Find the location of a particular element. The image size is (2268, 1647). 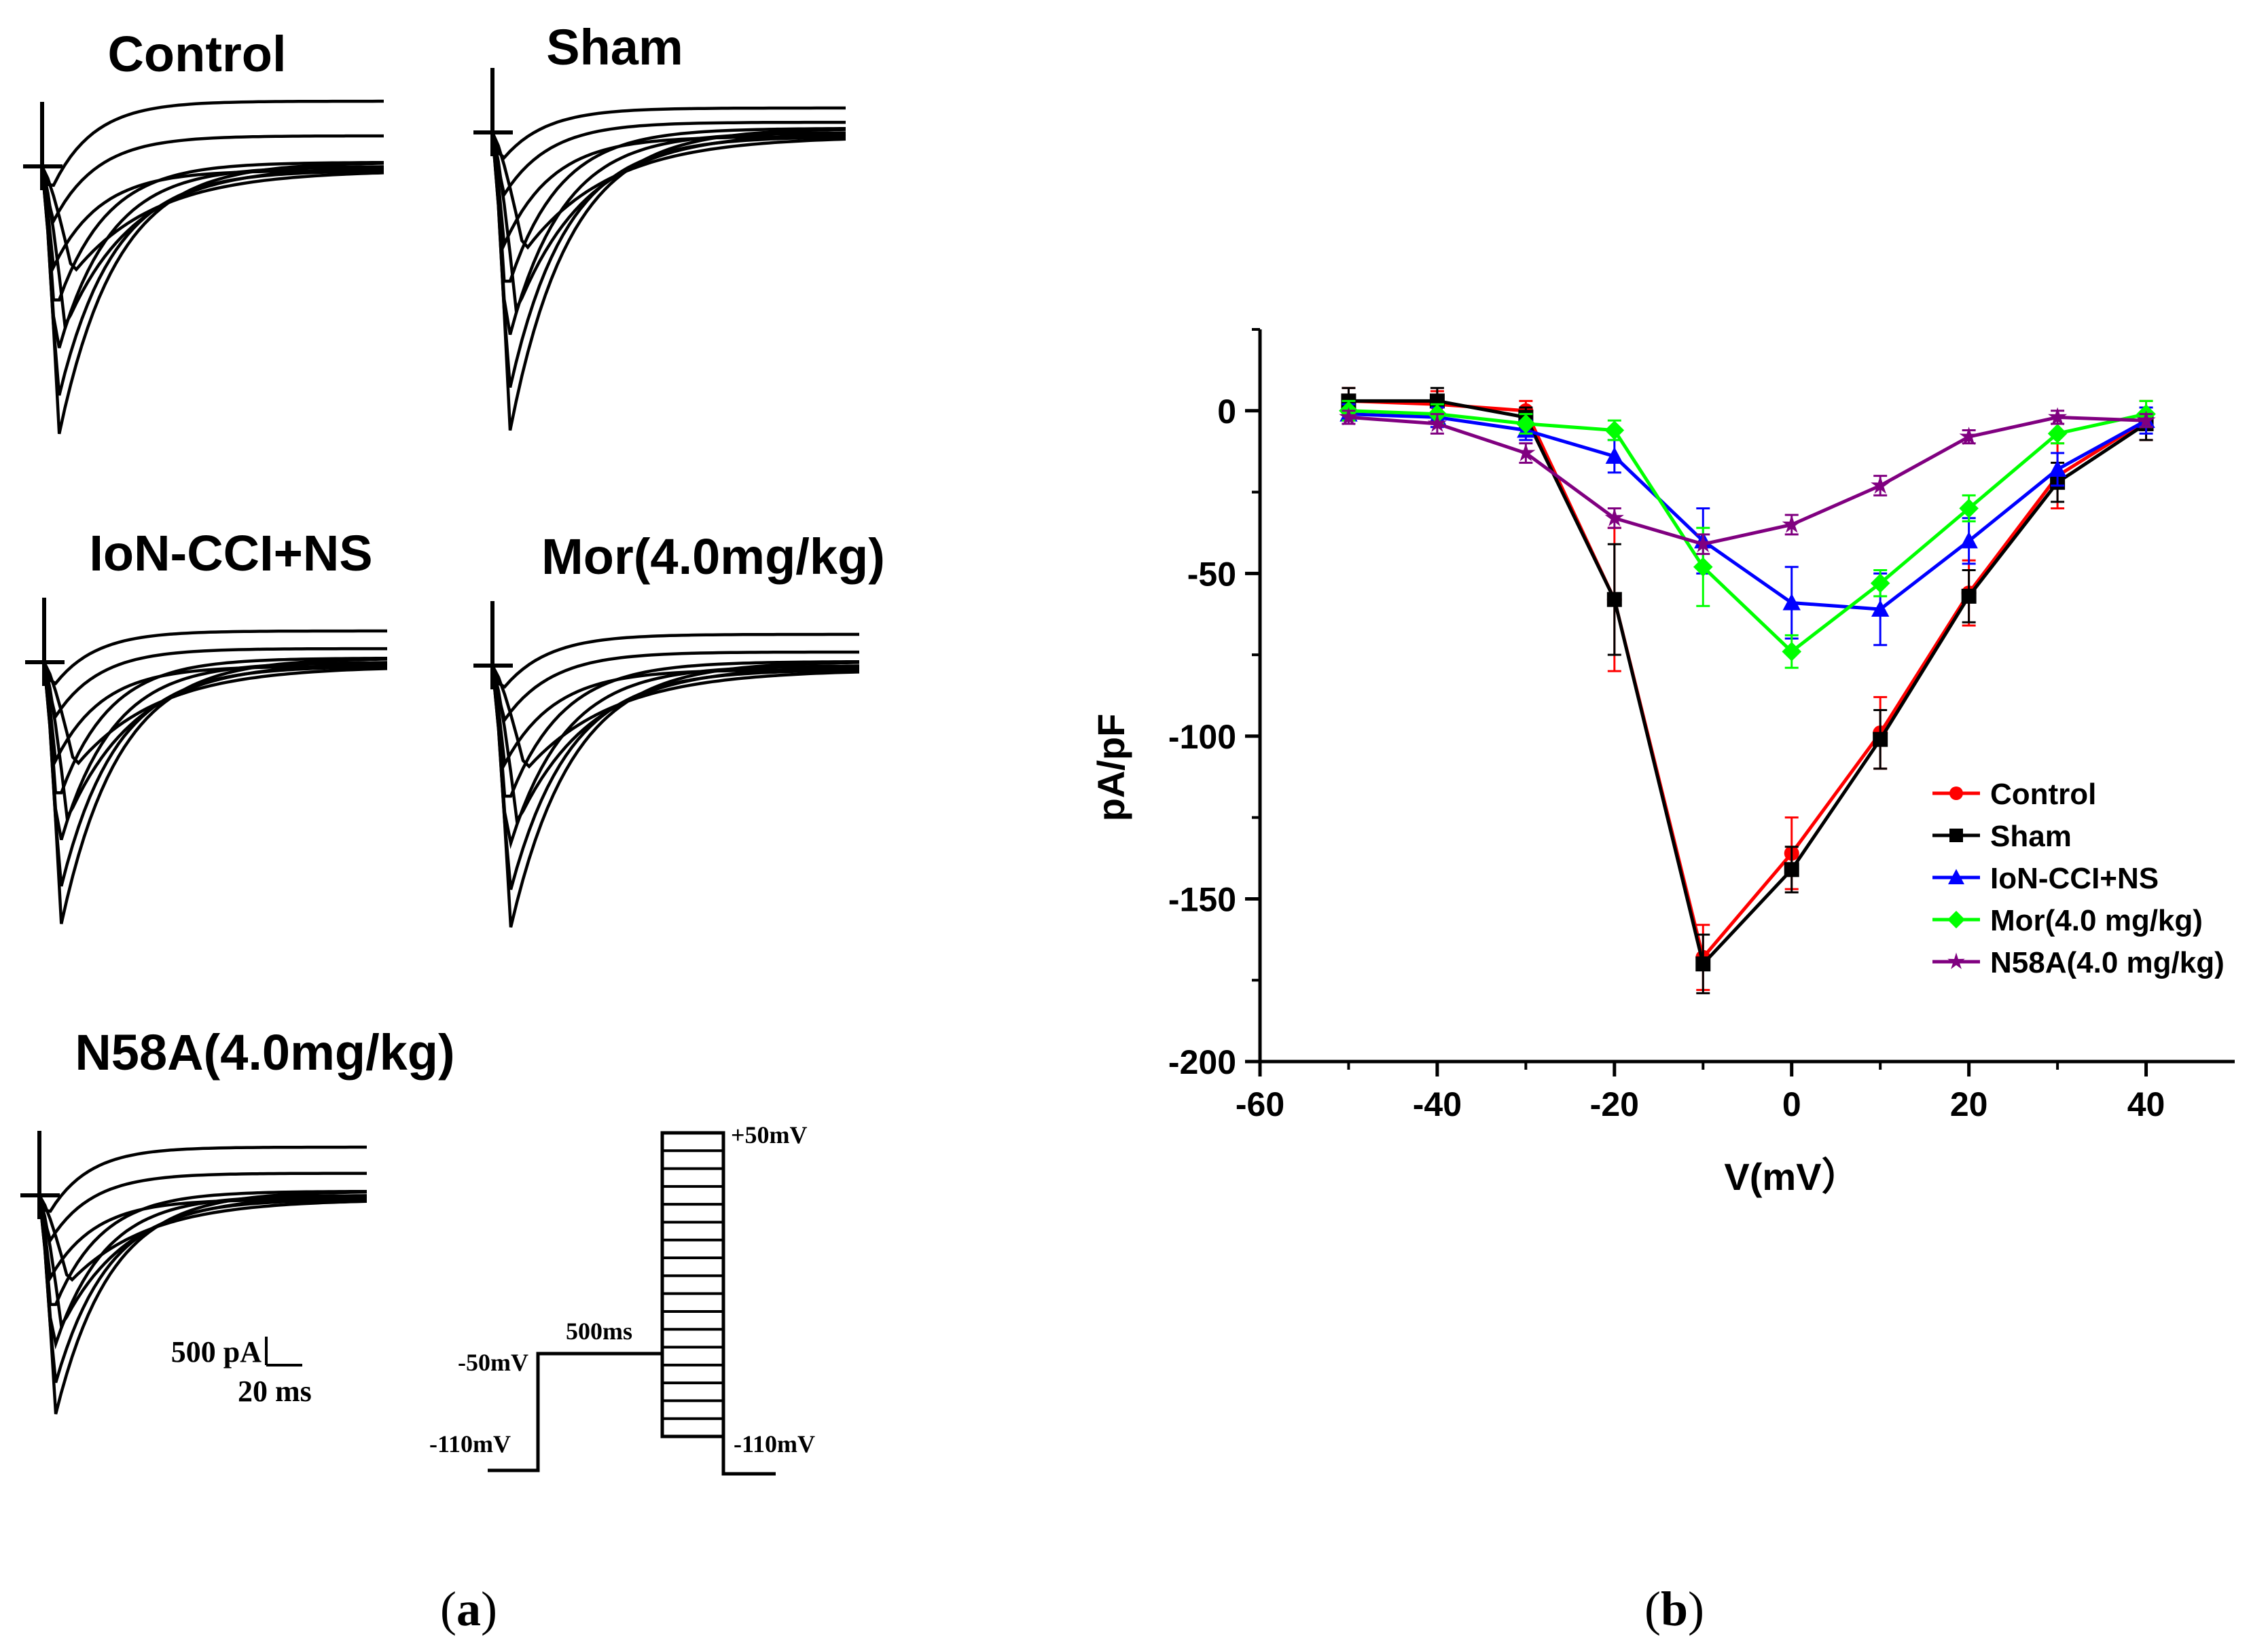

x-tick-label: 20 is located at coordinates (1969, 1104).